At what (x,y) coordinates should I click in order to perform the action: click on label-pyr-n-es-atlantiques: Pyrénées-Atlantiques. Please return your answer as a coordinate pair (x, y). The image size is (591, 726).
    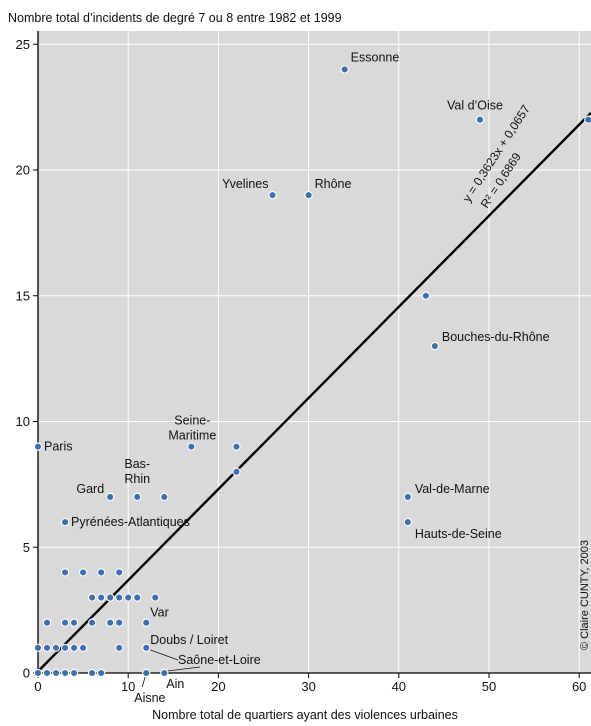
    Looking at the image, I should click on (130, 522).